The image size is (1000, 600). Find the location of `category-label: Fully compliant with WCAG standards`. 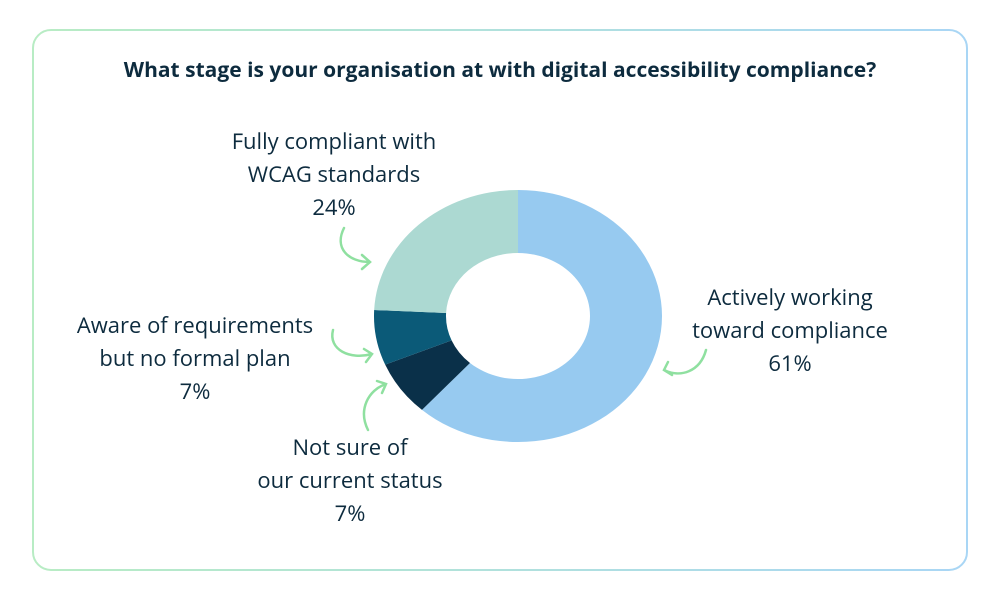

category-label: Fully compliant with WCAG standards is located at coordinates (334, 157).